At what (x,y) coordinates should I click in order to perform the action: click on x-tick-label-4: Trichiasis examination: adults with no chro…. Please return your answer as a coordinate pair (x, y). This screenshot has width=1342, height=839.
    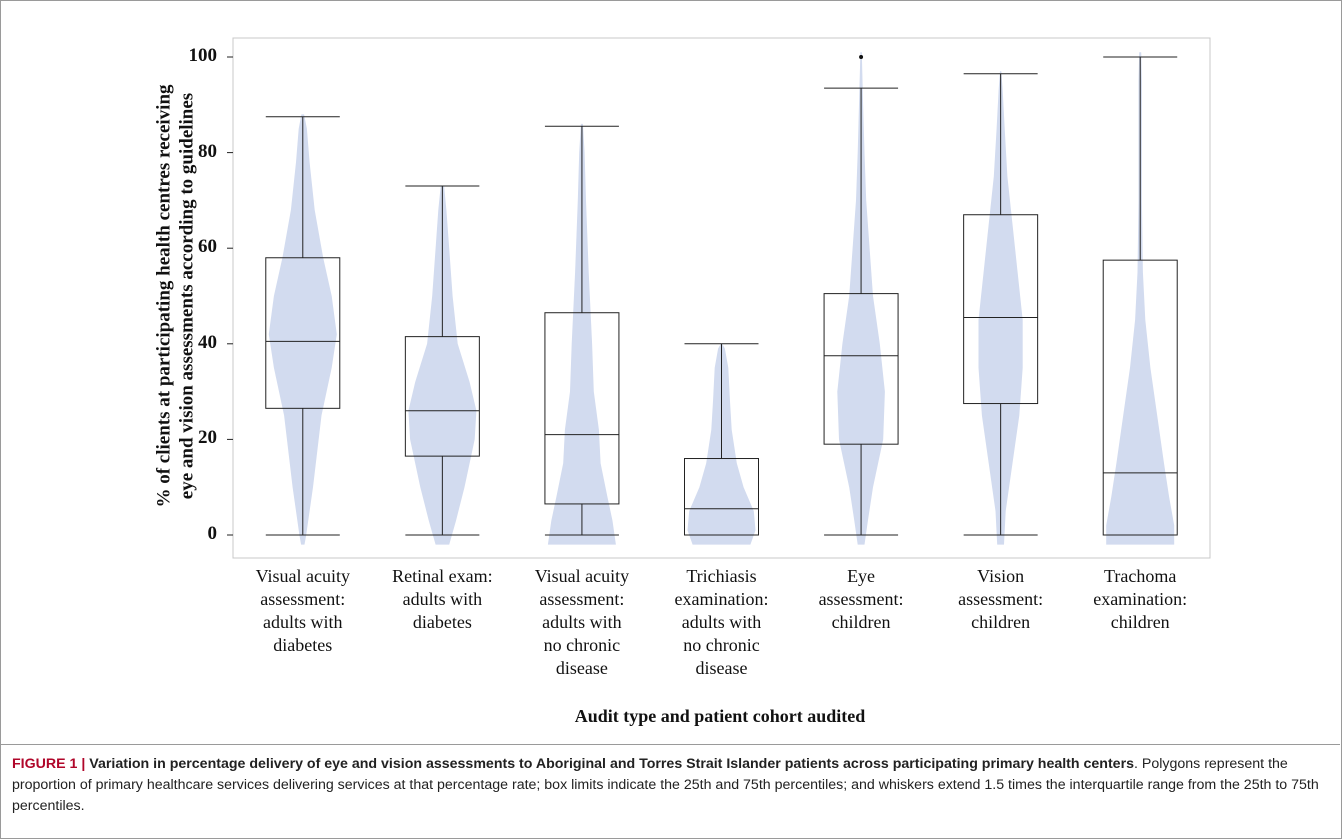
    Looking at the image, I should click on (722, 622).